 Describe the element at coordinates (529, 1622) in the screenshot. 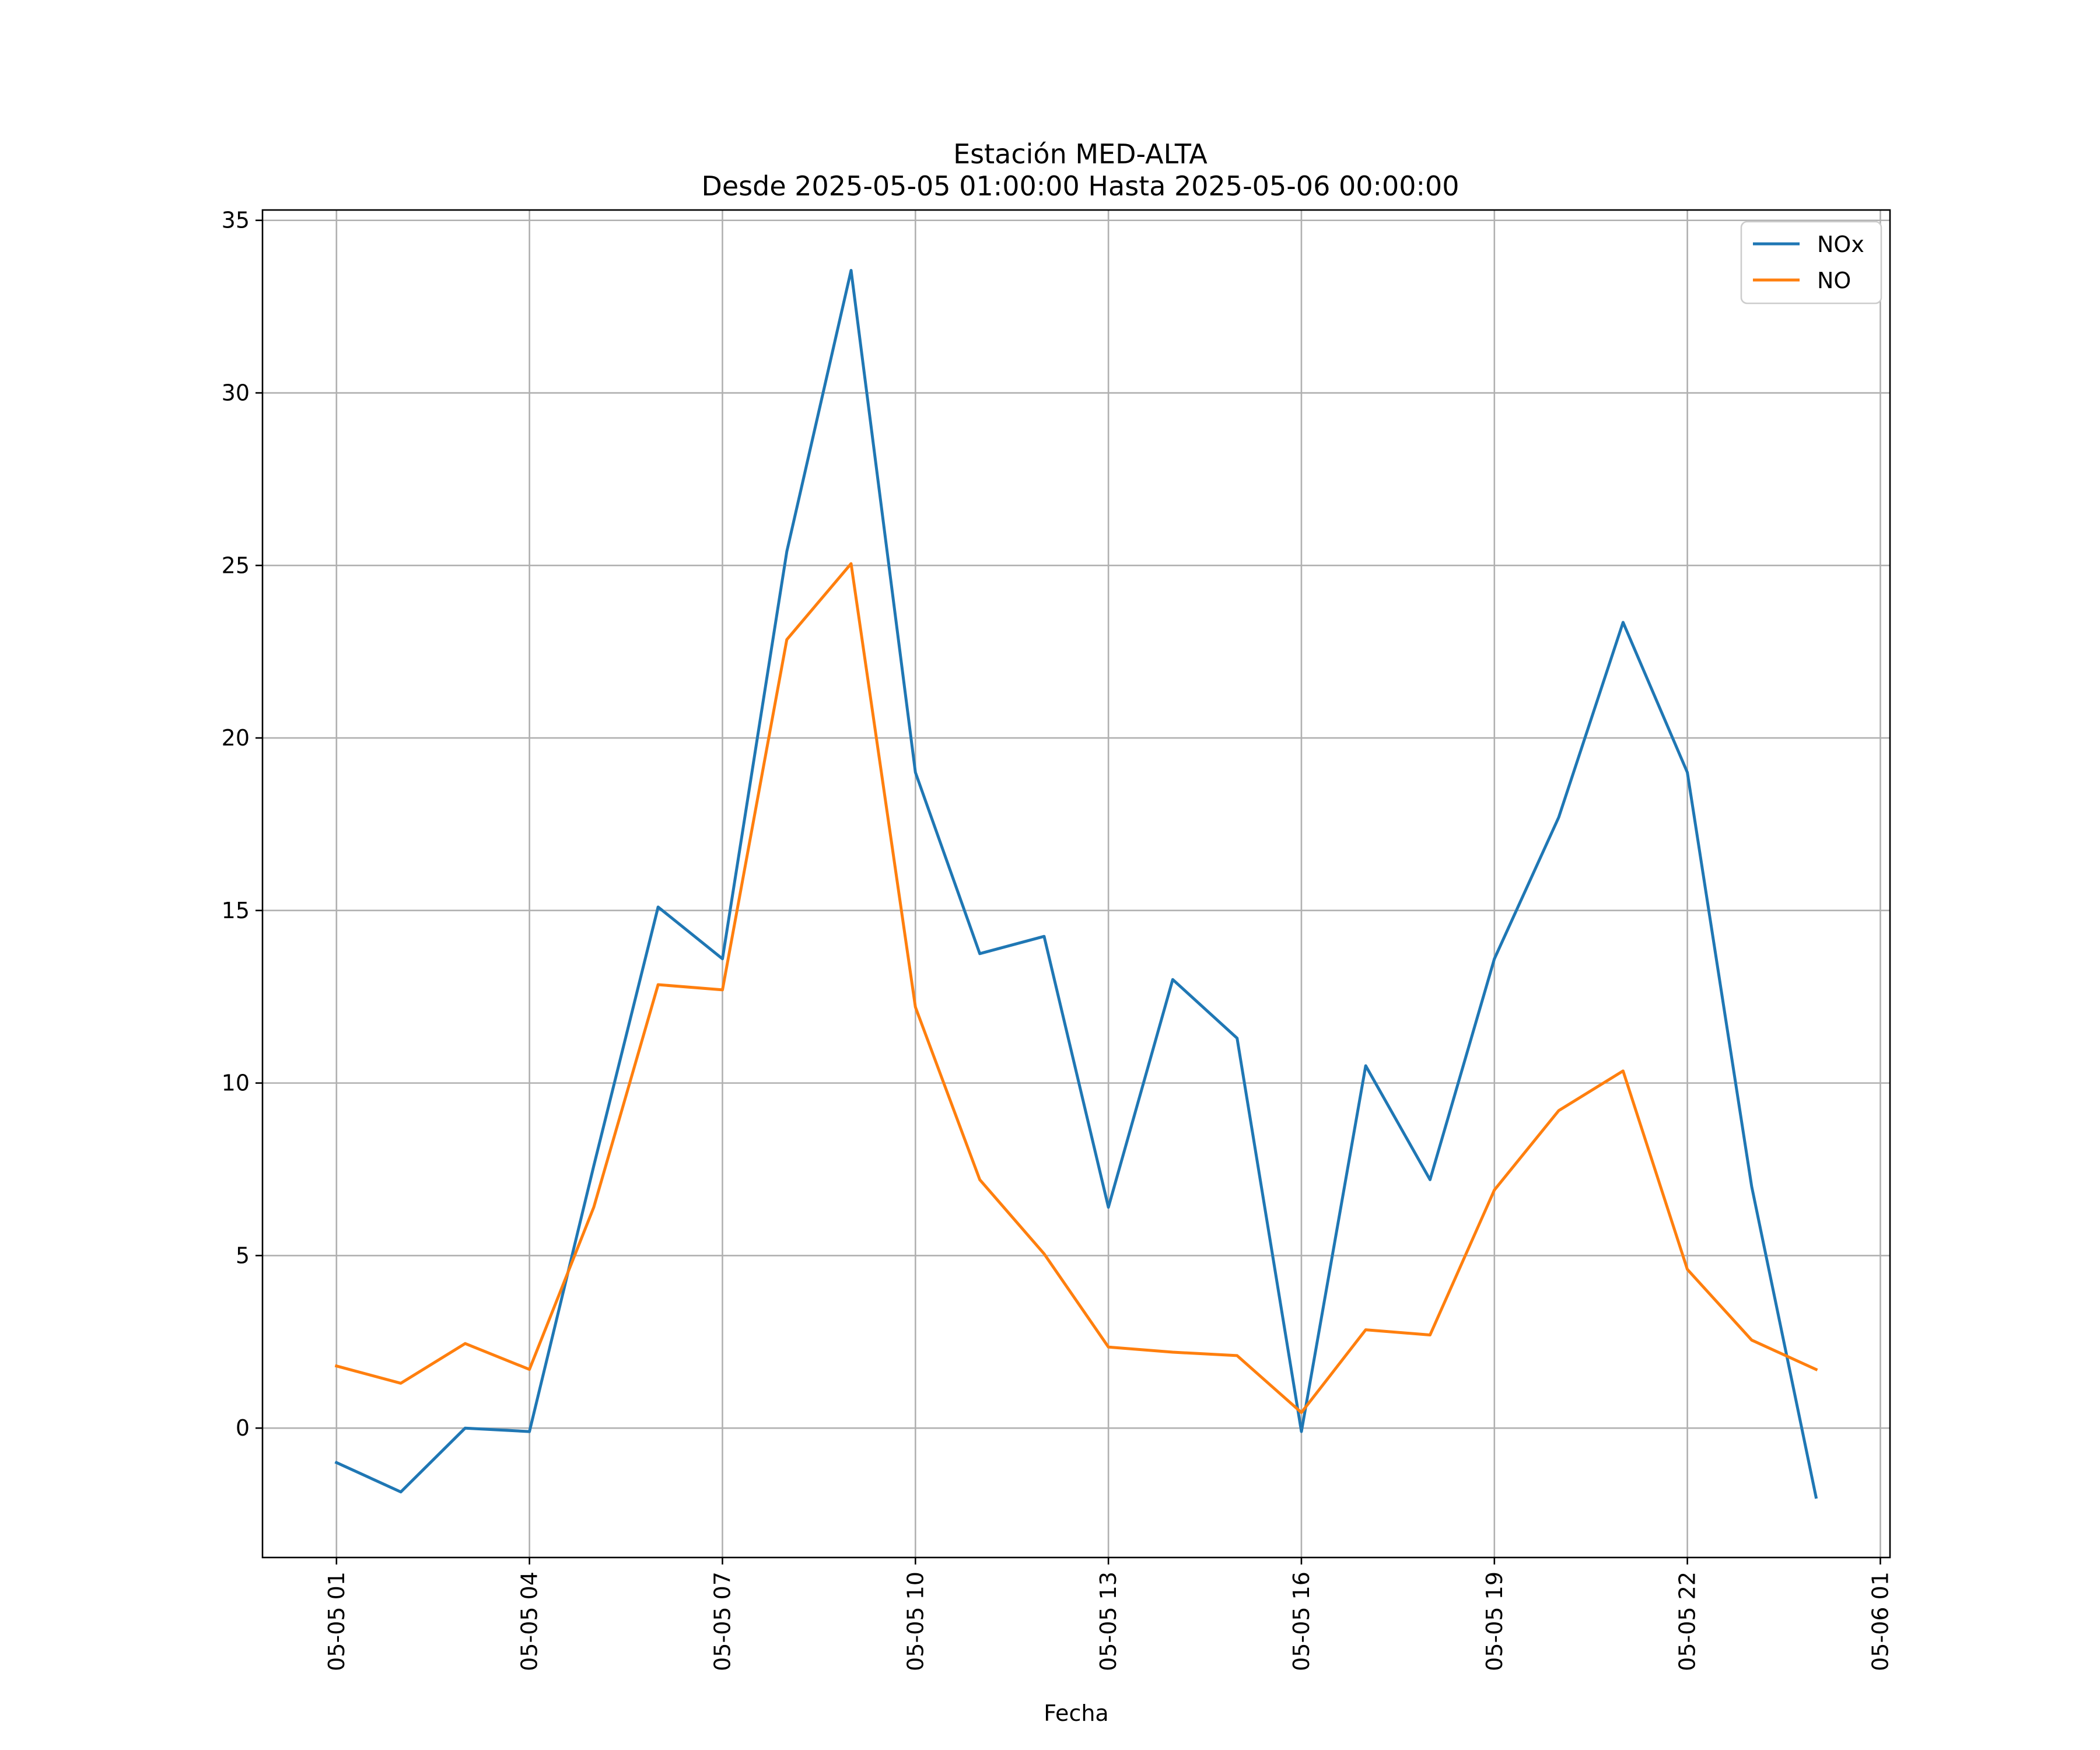

I see `x-tick-label: 05-05 04` at that location.